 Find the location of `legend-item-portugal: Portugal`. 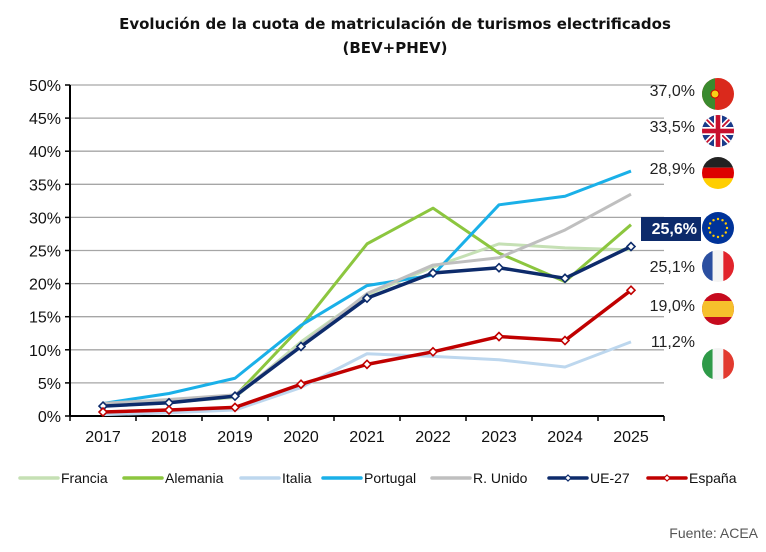

legend-item-portugal: Portugal is located at coordinates (368, 478).